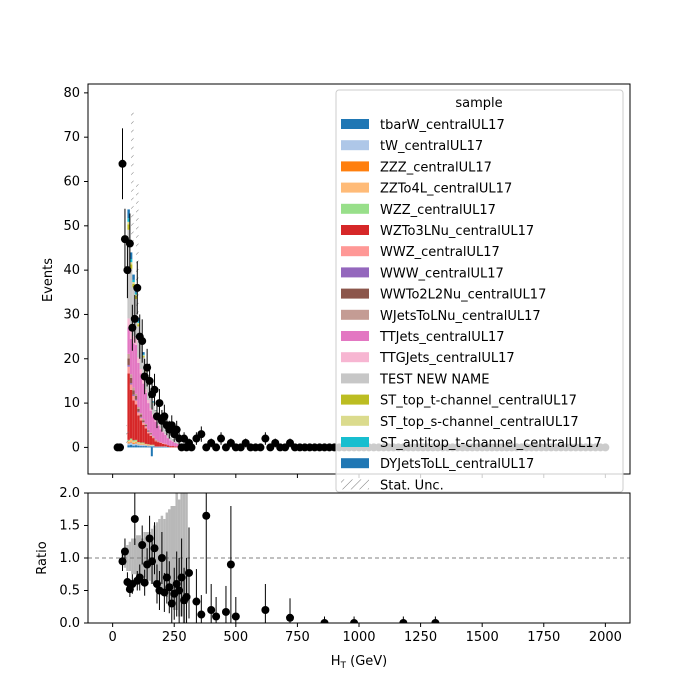  What do you see at coordinates (358, 637) in the screenshot?
I see `ratio-xtick-label-4: 1000` at bounding box center [358, 637].